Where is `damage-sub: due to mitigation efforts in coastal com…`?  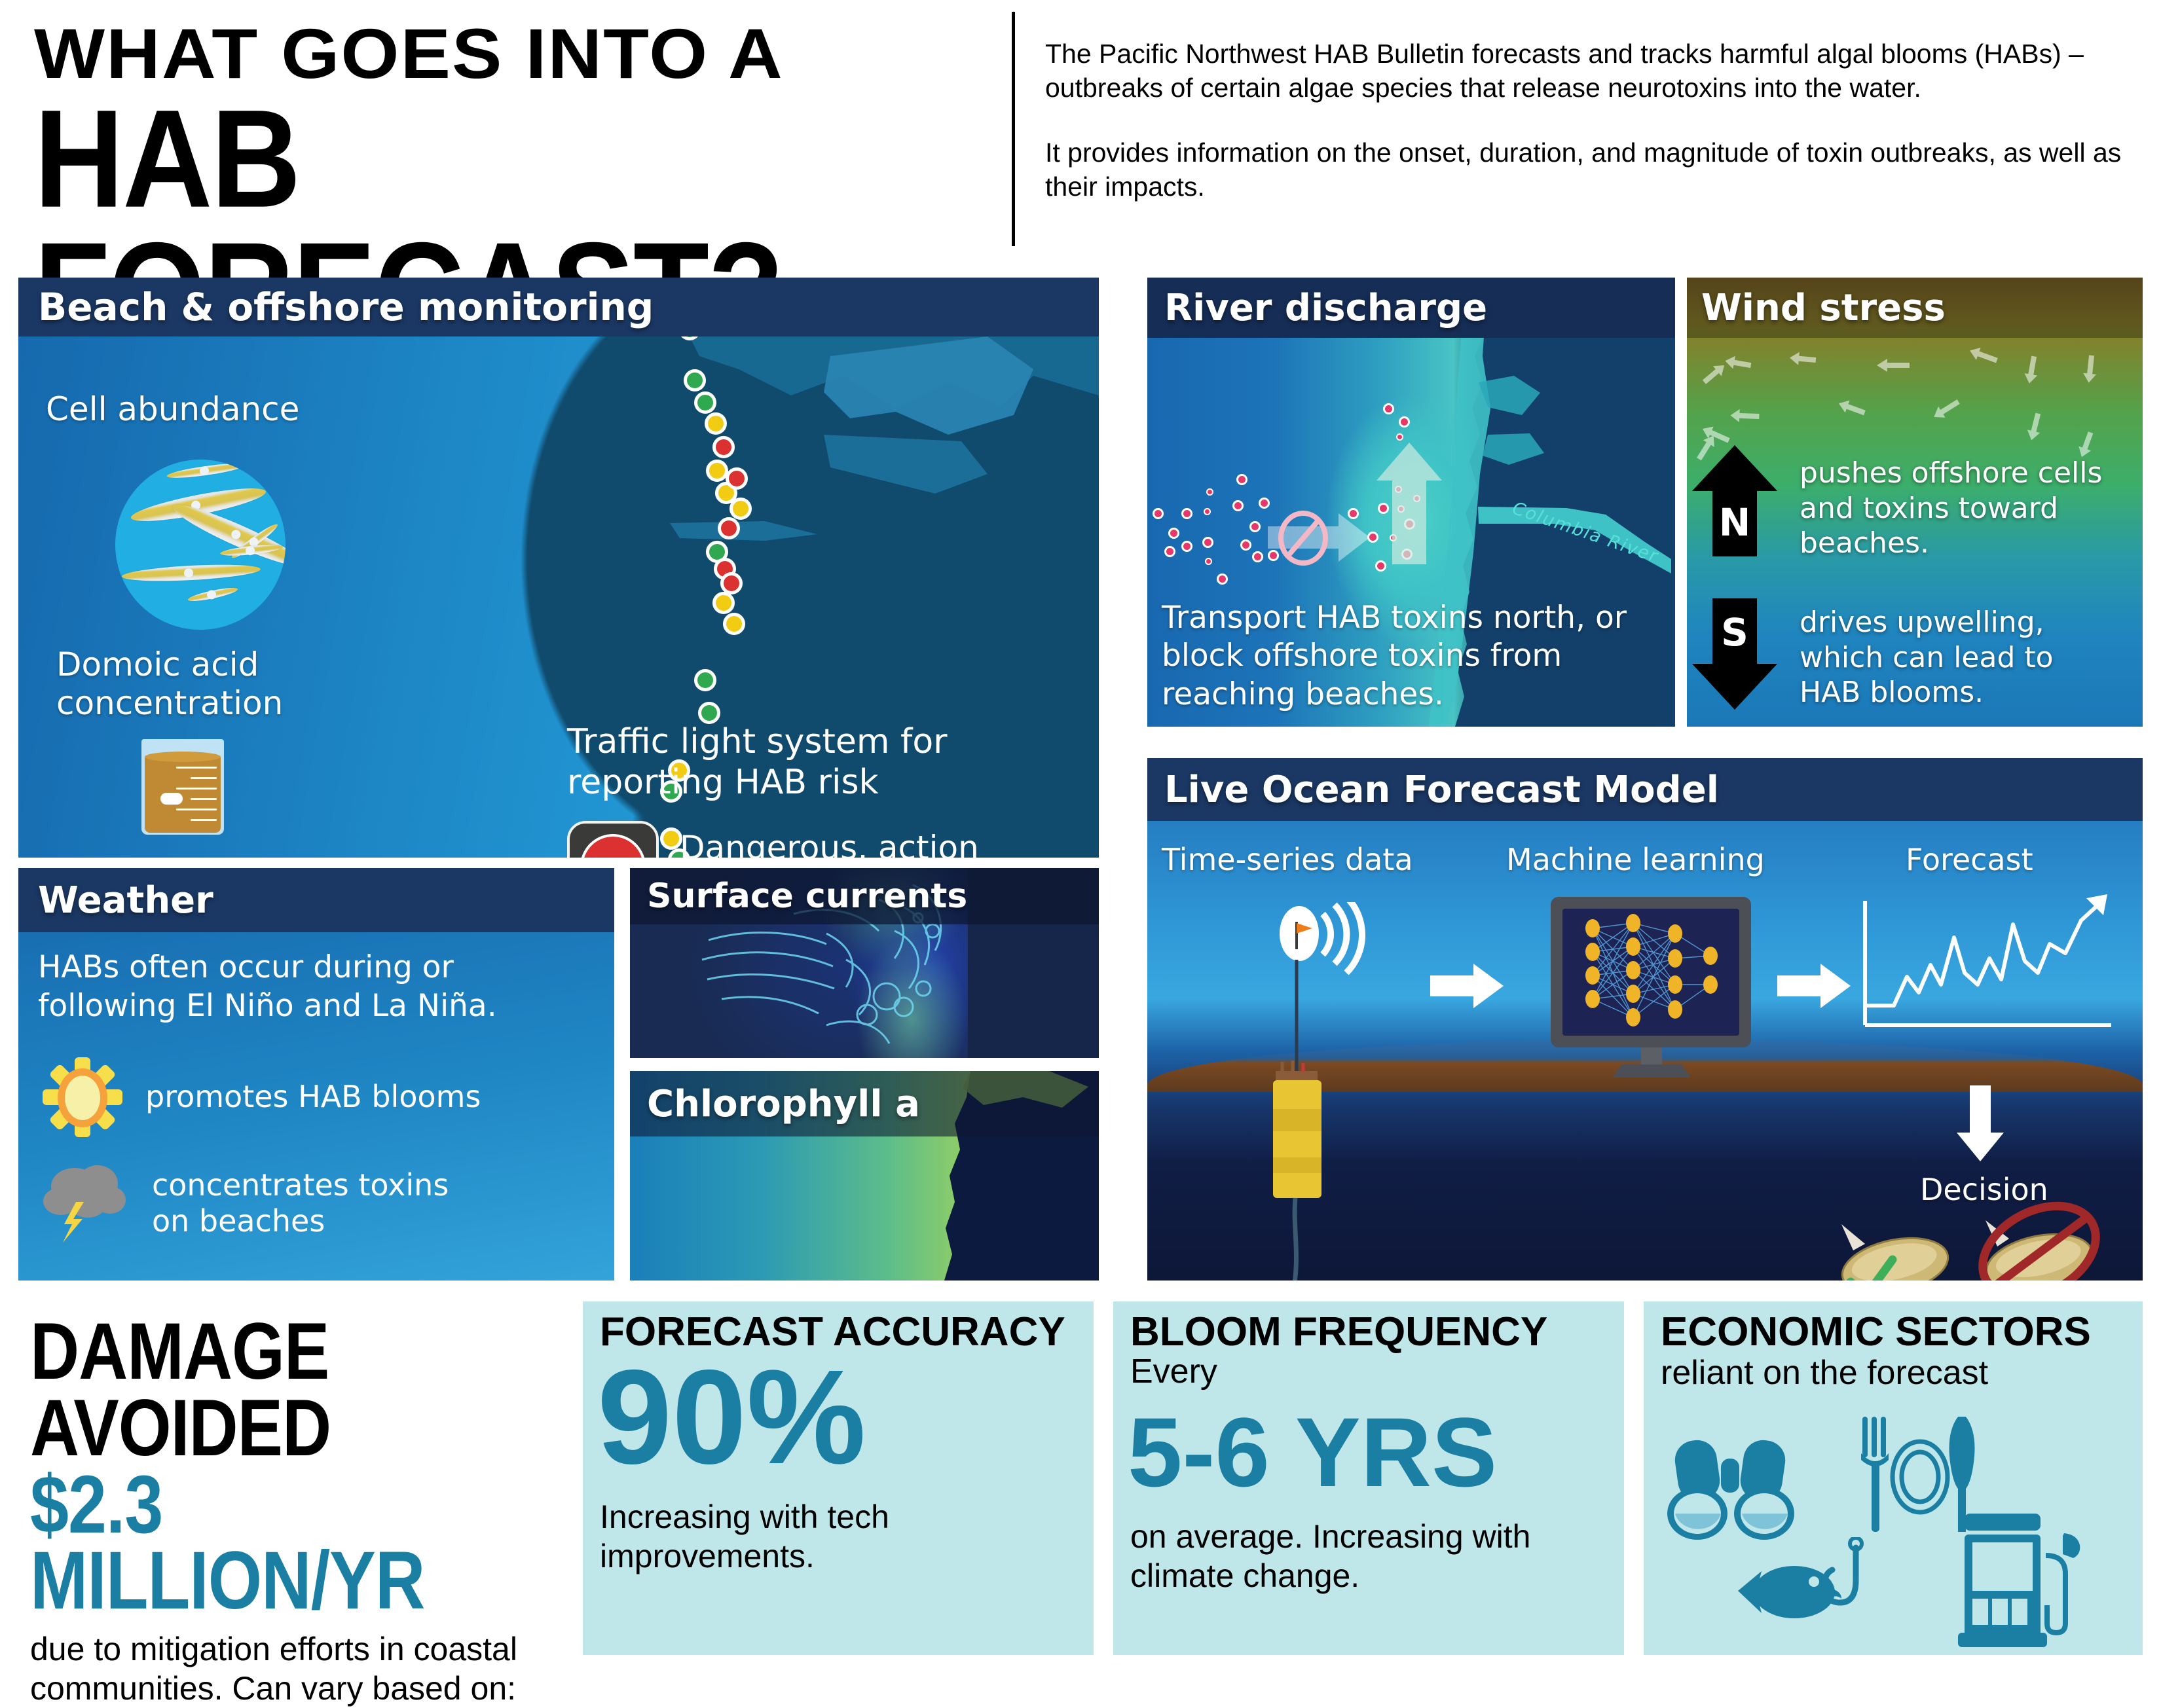 damage-sub: due to mitigation efforts in coastal com… is located at coordinates (274, 1668).